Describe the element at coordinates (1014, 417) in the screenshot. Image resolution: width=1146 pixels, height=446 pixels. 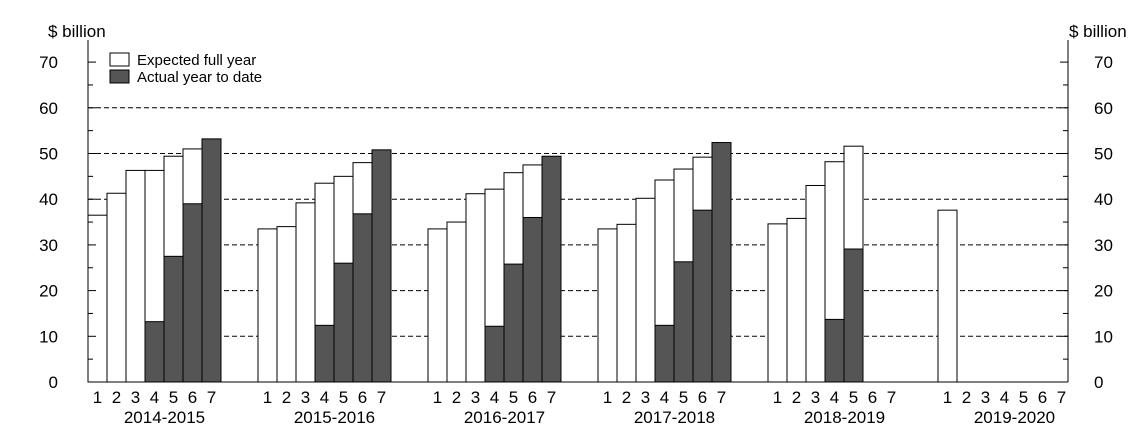
I see `group-label: 2019-2020` at that location.